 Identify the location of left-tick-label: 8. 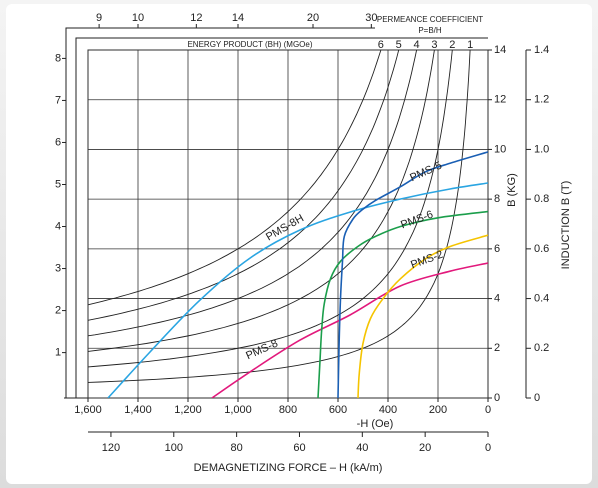
(58, 58).